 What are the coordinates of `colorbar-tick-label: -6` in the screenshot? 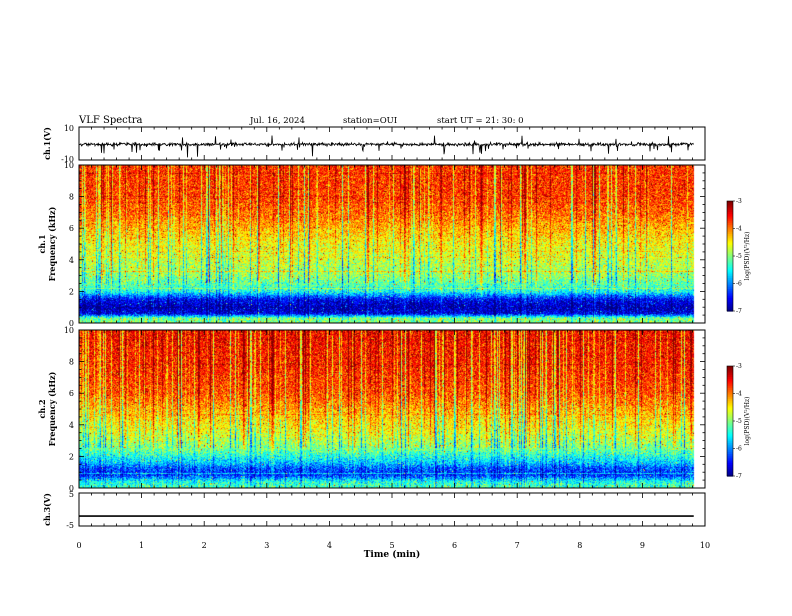 It's located at (739, 284).